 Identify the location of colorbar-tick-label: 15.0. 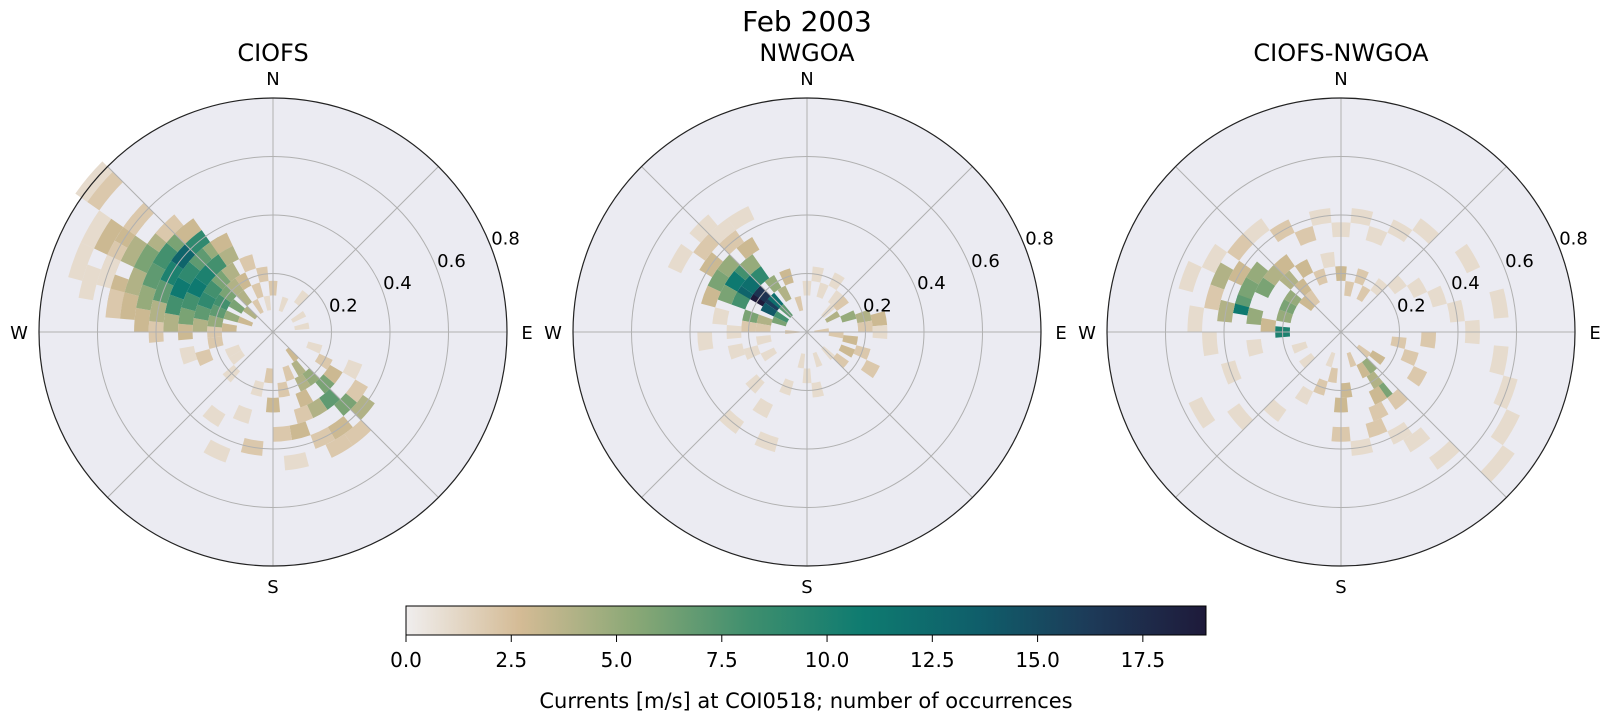
(1037, 660).